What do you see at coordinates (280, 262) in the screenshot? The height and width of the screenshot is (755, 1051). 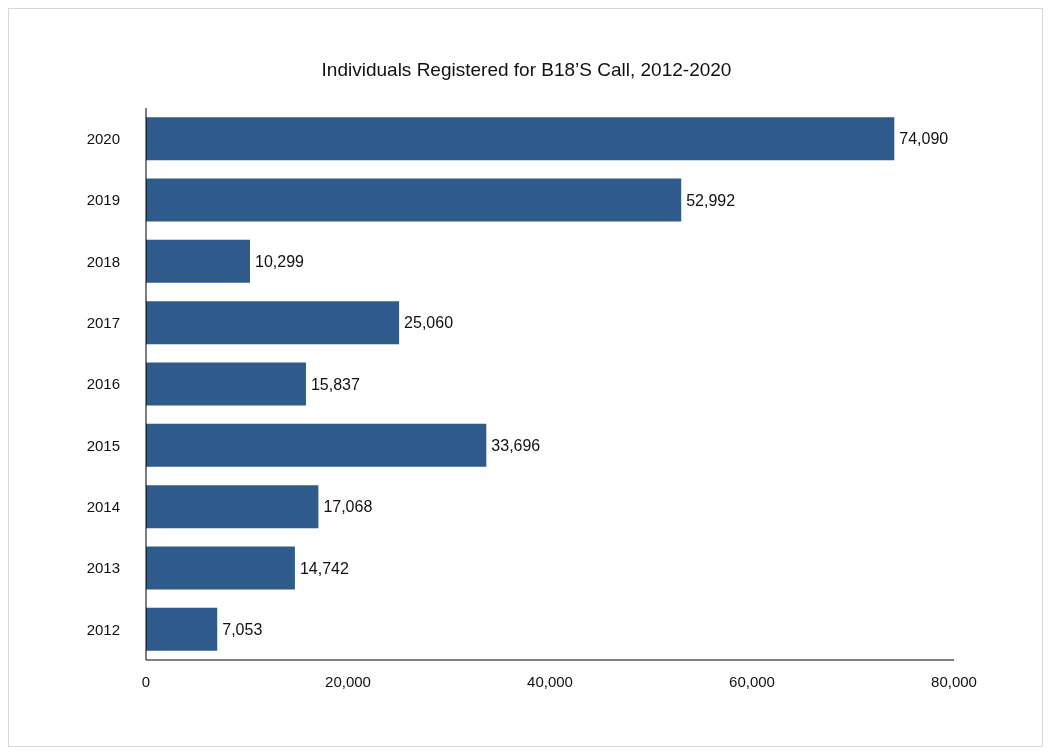 I see `data-label: 10,299` at bounding box center [280, 262].